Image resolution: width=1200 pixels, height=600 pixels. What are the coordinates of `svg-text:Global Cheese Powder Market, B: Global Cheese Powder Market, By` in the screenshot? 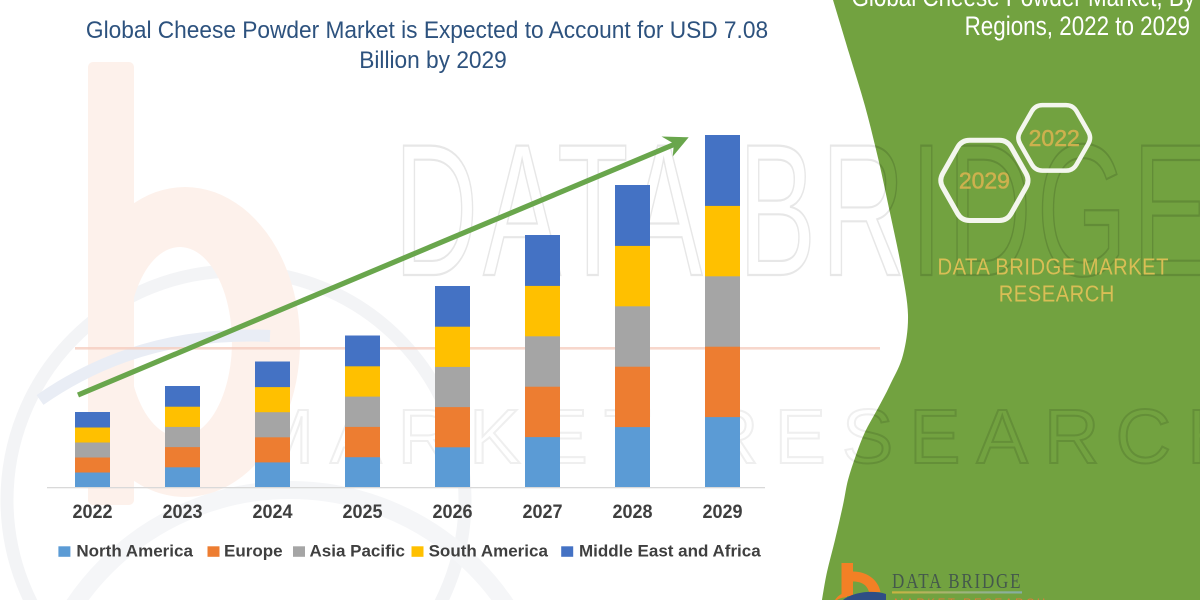 It's located at (1023, 6).